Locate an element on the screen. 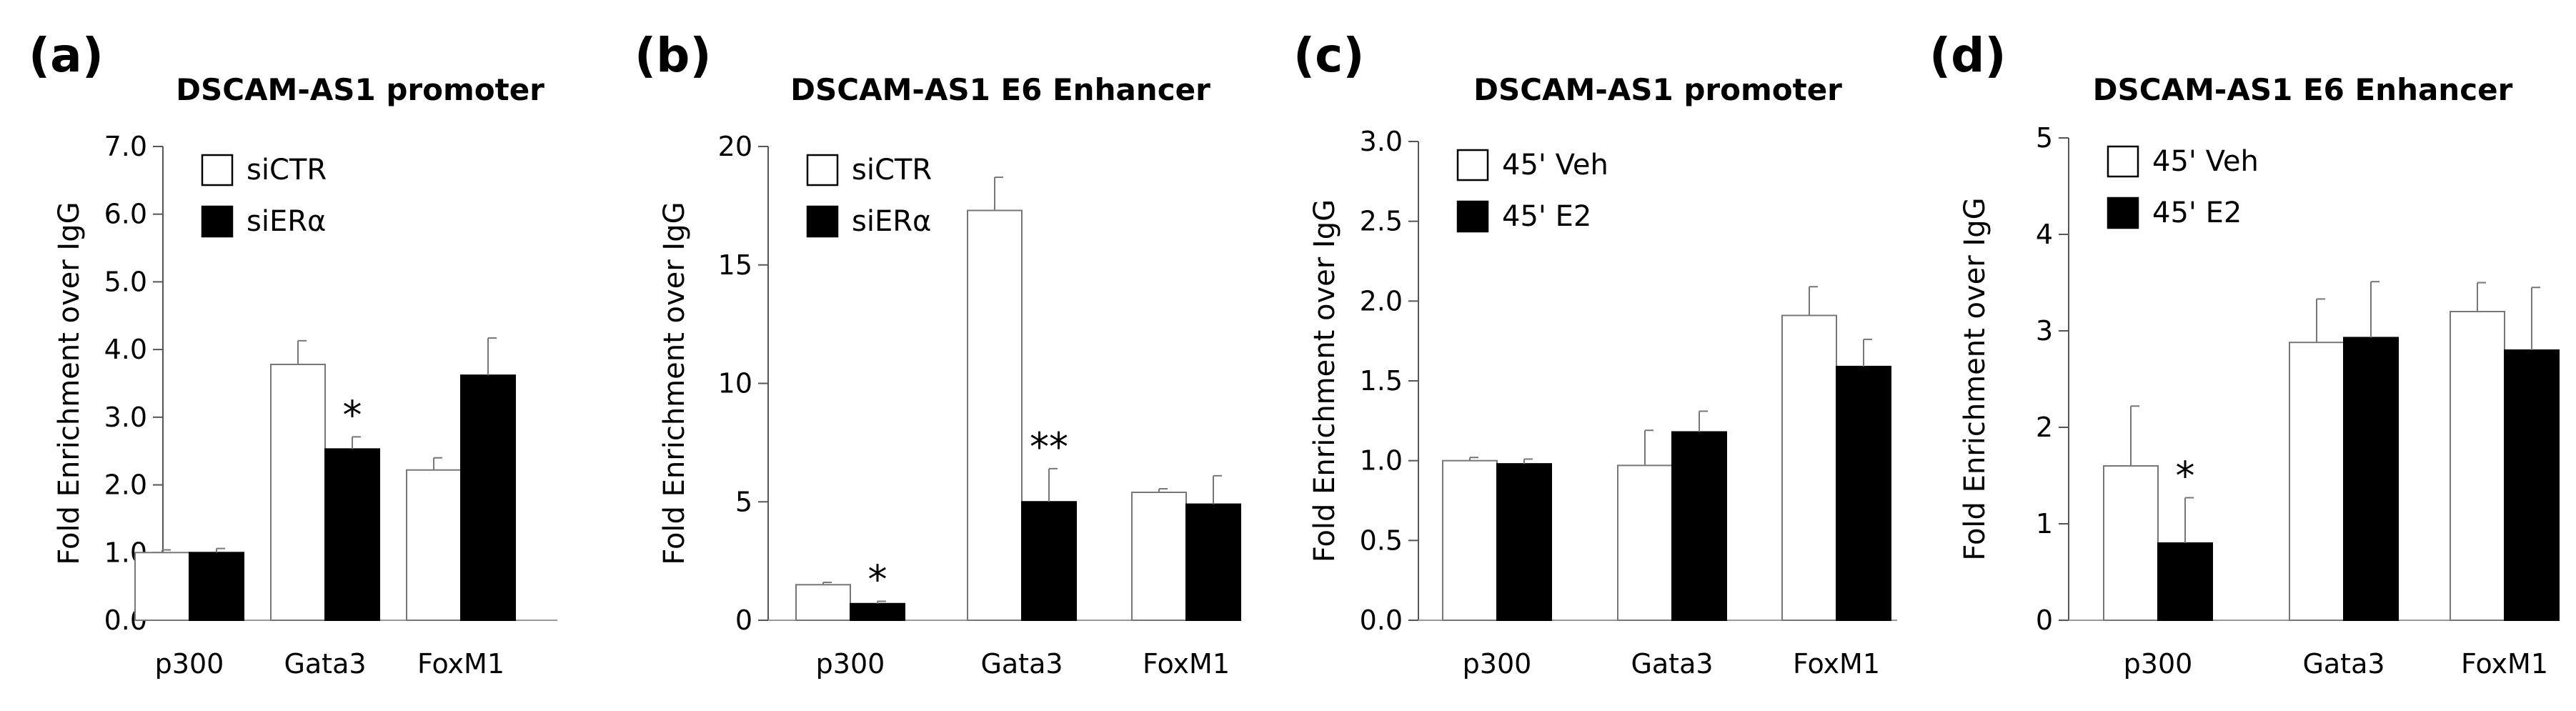 Image resolution: width=2576 pixels, height=711 pixels. significance-marker: ** is located at coordinates (1049, 446).